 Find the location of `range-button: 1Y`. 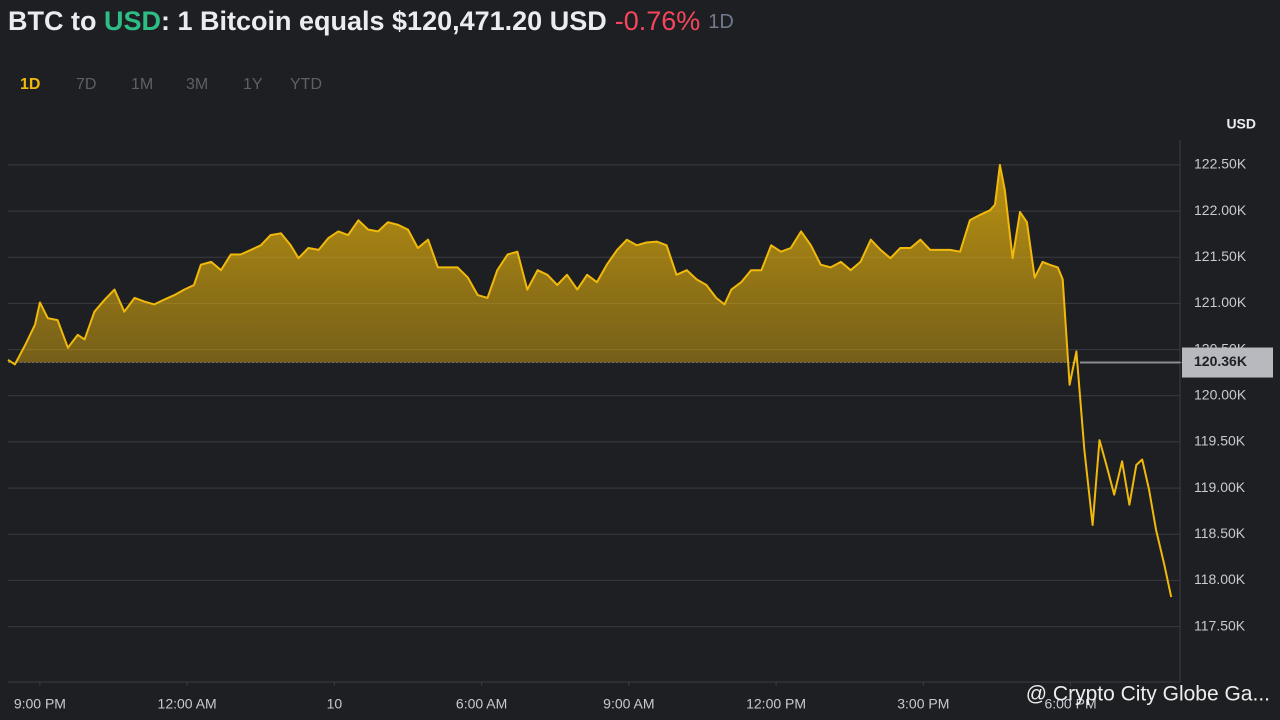

range-button: 1Y is located at coordinates (253, 84).